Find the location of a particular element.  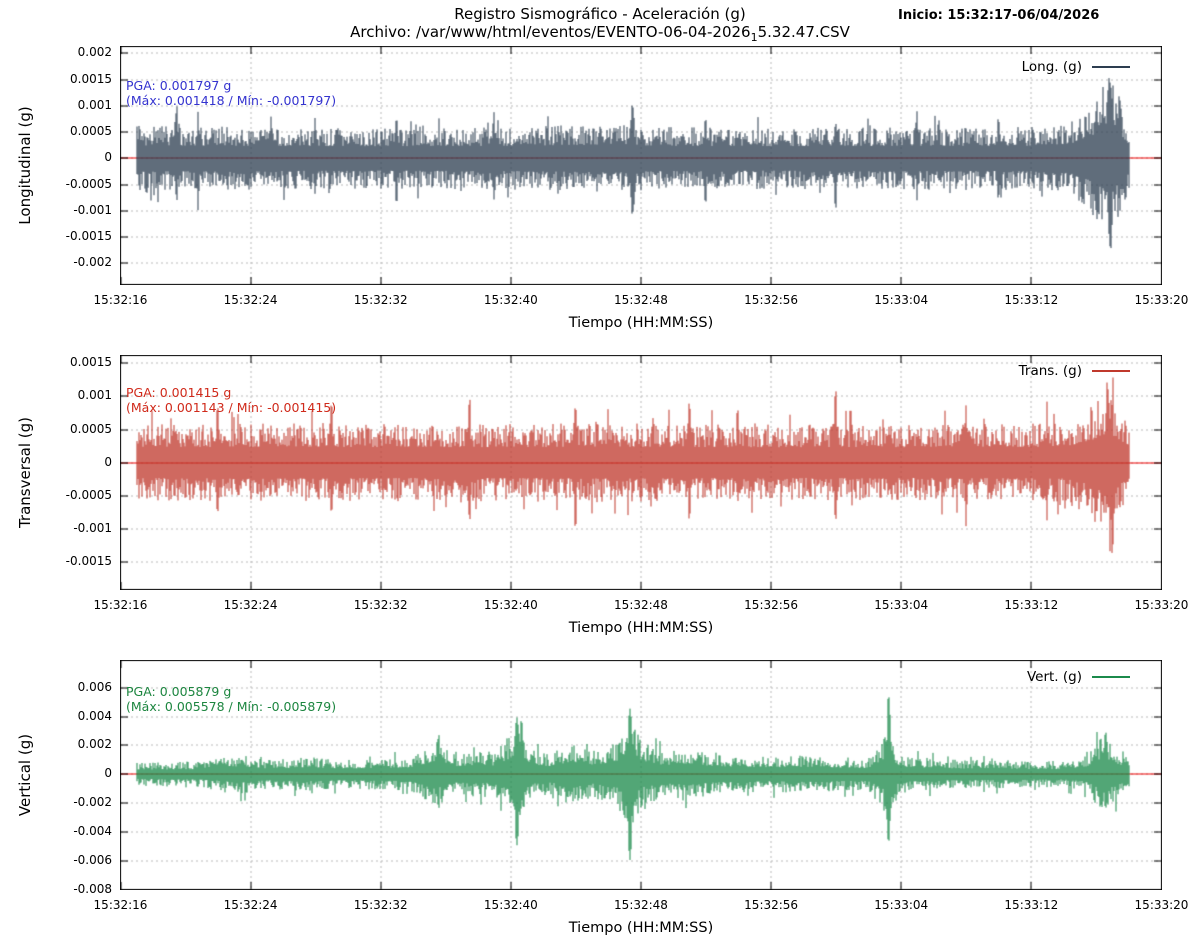

legend: Long. (g) is located at coordinates (1076, 67).